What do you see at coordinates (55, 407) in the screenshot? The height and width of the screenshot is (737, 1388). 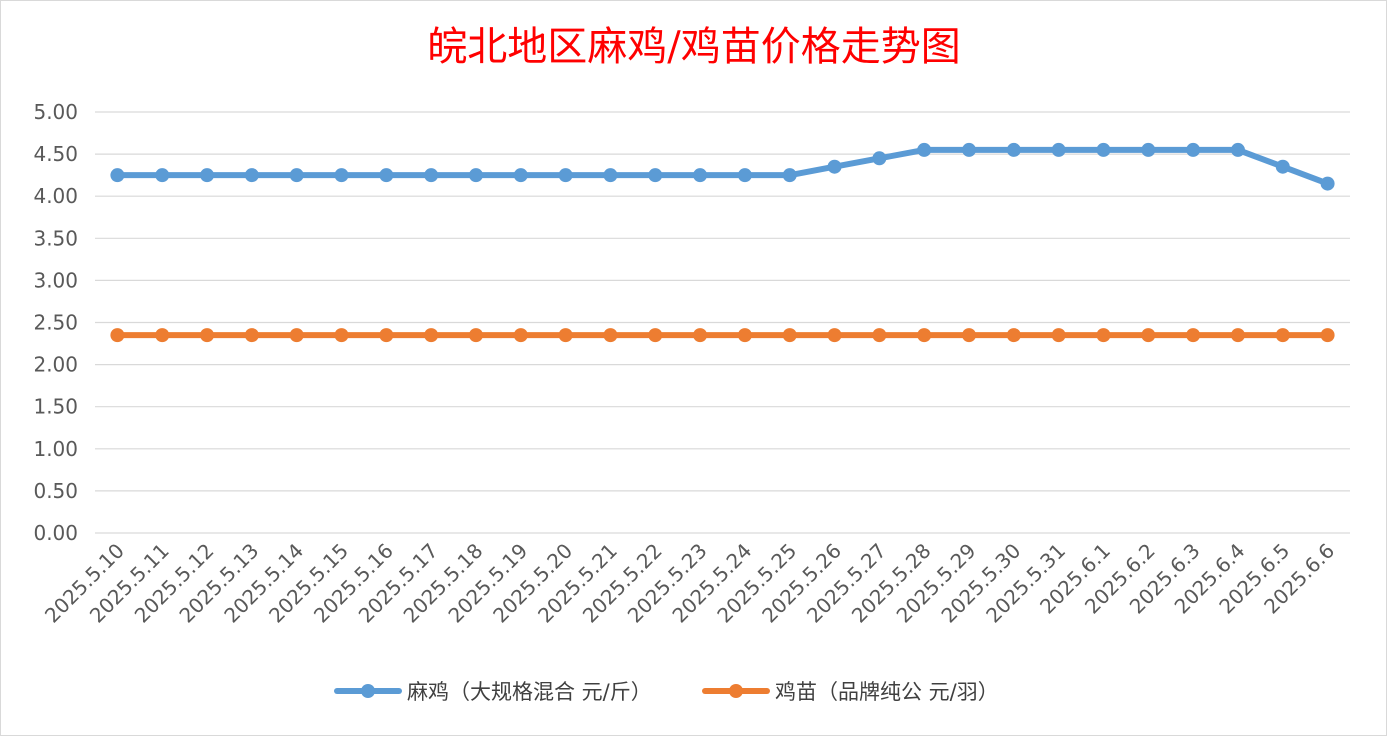 I see `y-tick-label: 1.50` at bounding box center [55, 407].